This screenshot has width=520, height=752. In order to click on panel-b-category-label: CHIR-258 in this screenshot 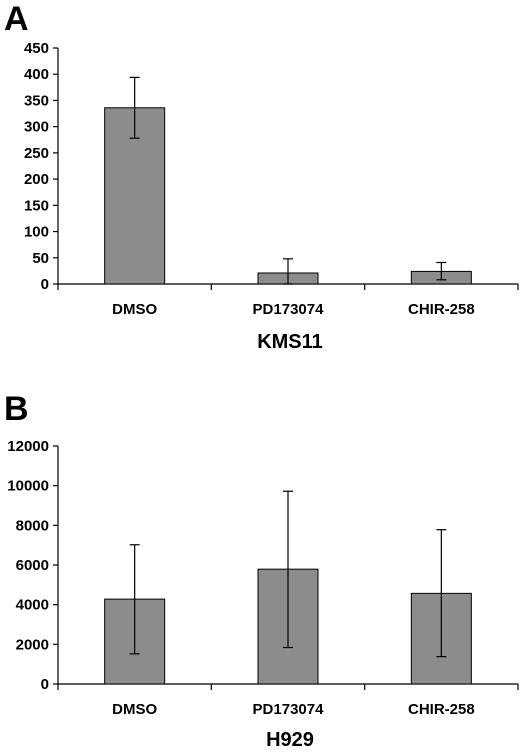, I will do `click(441, 709)`.